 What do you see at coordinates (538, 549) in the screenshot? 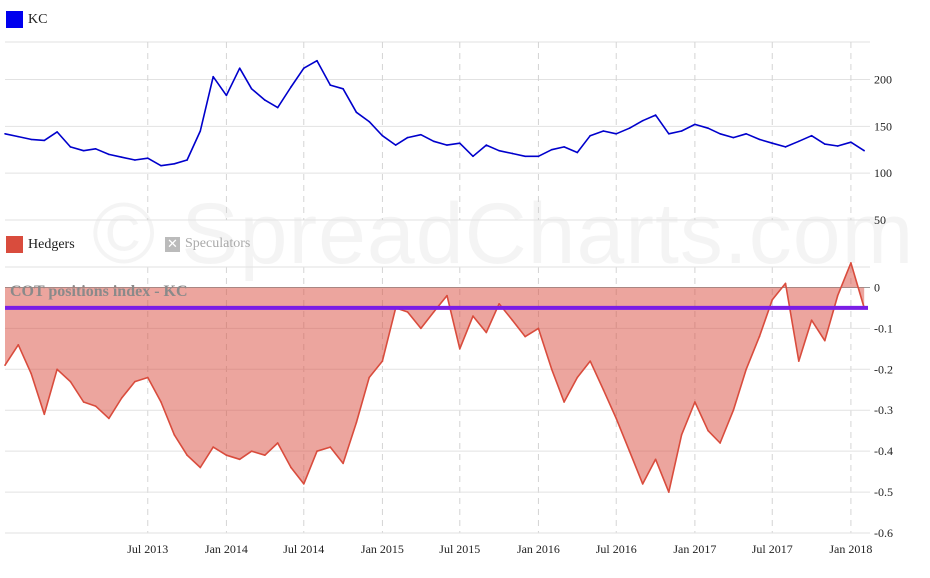
I see `x-tick-label: Jan 2016` at bounding box center [538, 549].